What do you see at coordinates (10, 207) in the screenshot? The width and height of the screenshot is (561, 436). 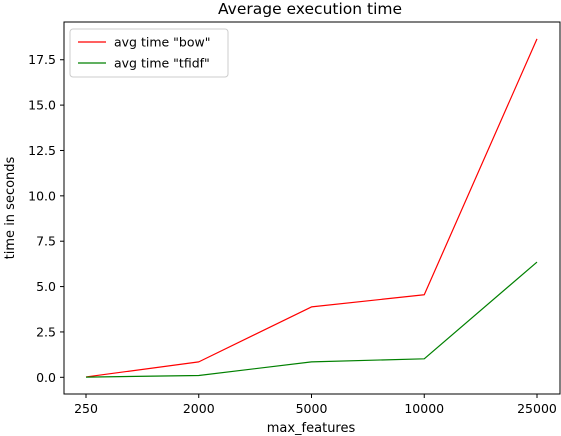 I see `y-axis-title: time in seconds` at bounding box center [10, 207].